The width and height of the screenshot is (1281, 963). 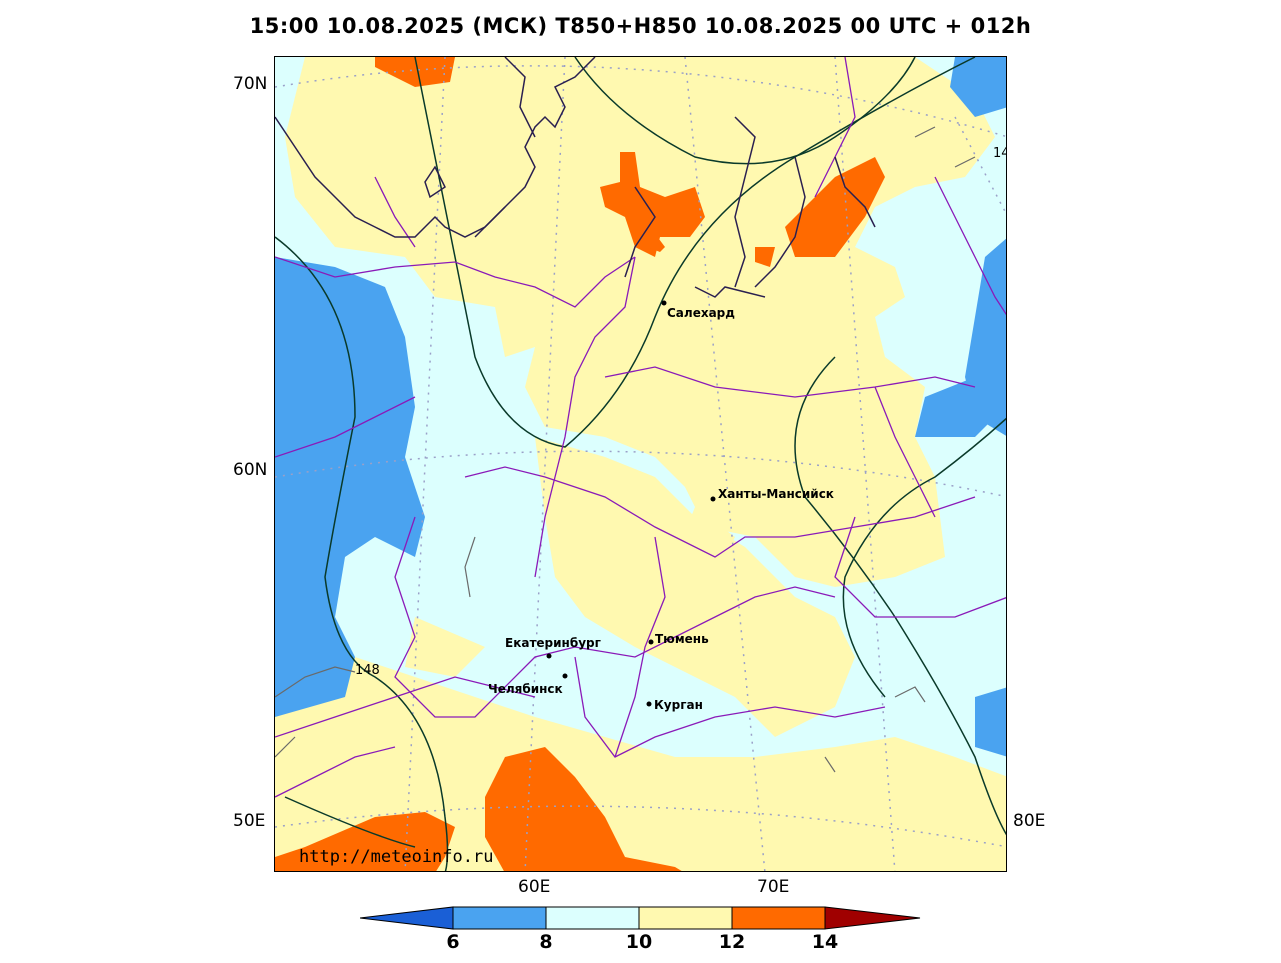 I want to click on legend-tick-14: 14, so click(x=825, y=942).